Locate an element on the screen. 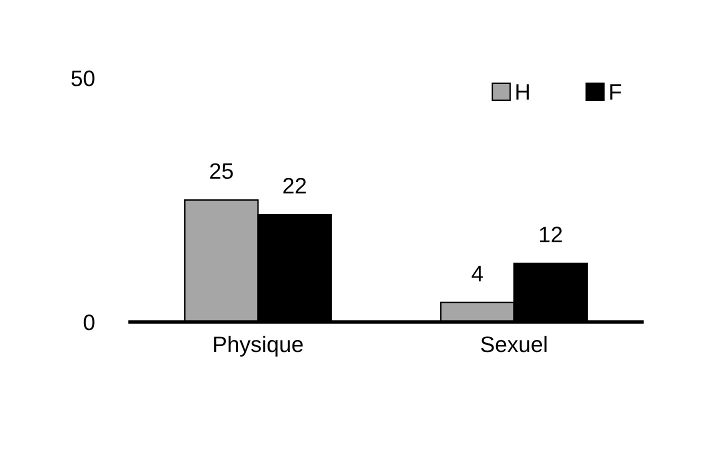 The image size is (711, 472). y-tick-label: 0 is located at coordinates (89, 322).